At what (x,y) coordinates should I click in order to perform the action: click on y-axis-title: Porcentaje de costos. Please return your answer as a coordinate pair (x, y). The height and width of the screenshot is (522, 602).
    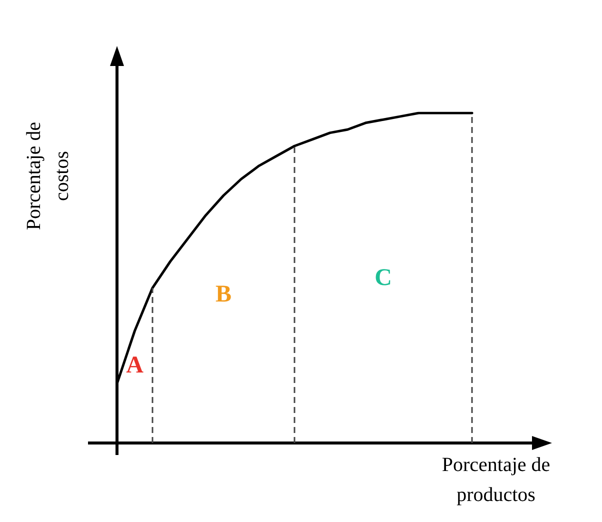
    Looking at the image, I should click on (48, 176).